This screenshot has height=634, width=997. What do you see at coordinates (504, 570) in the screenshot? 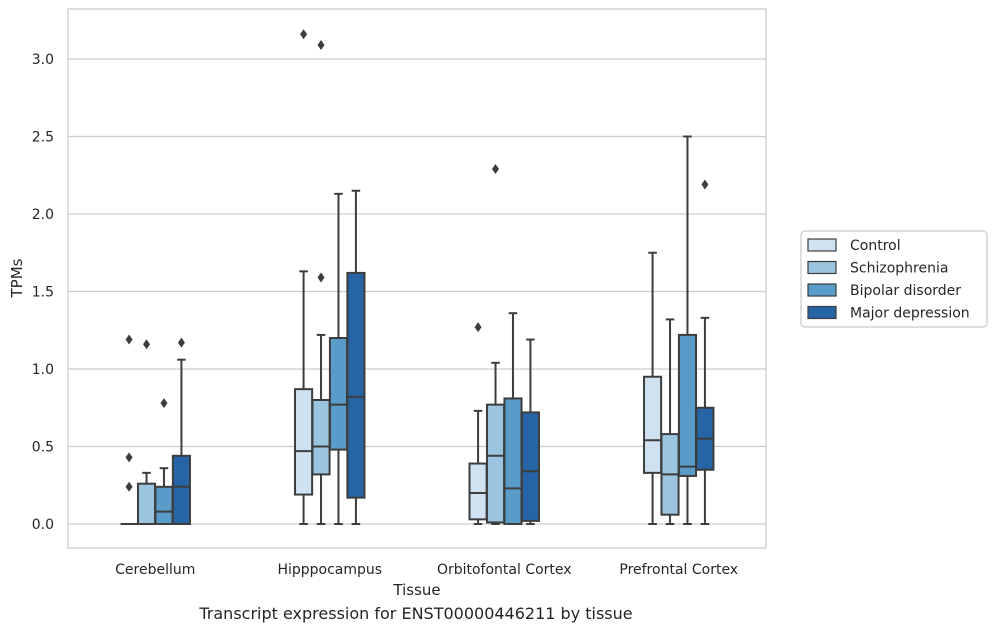
I see `x-tick-label: Orbitofontal Cortex` at bounding box center [504, 570].